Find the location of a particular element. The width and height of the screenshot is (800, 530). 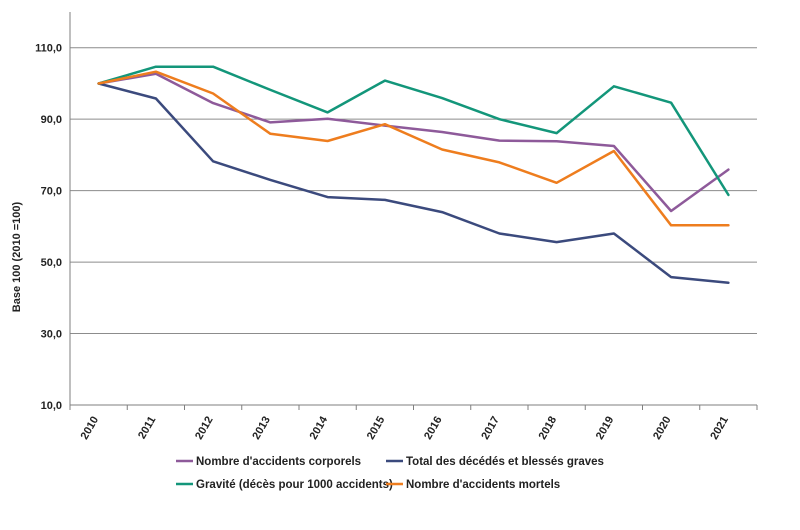

y-tick-label: 70,0 is located at coordinates (51, 192).